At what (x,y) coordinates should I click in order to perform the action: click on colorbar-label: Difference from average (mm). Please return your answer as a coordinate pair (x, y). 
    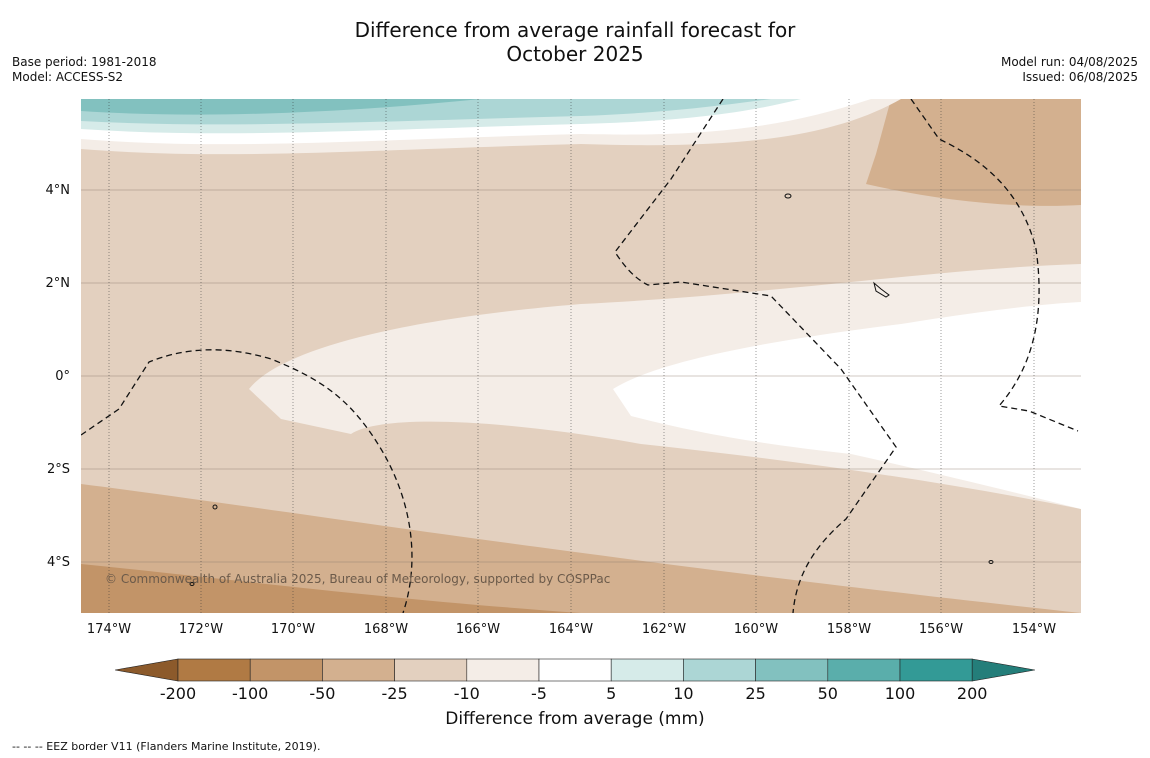
    Looking at the image, I should click on (575, 719).